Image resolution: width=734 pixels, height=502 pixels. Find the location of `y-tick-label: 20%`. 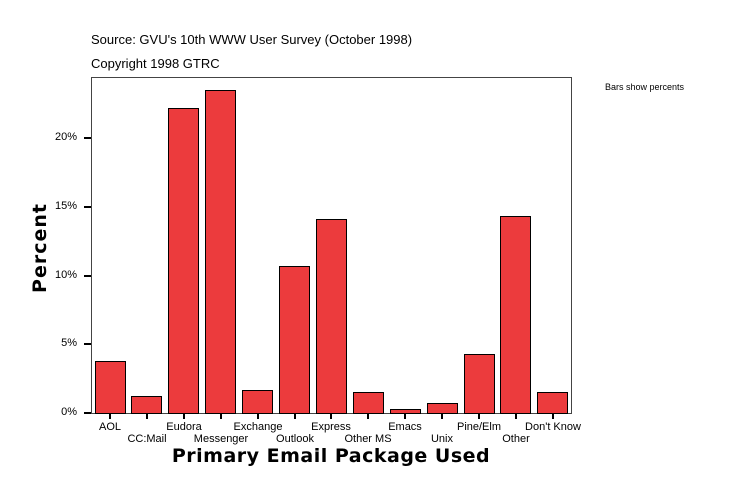

y-tick-label: 20% is located at coordinates (65, 137).